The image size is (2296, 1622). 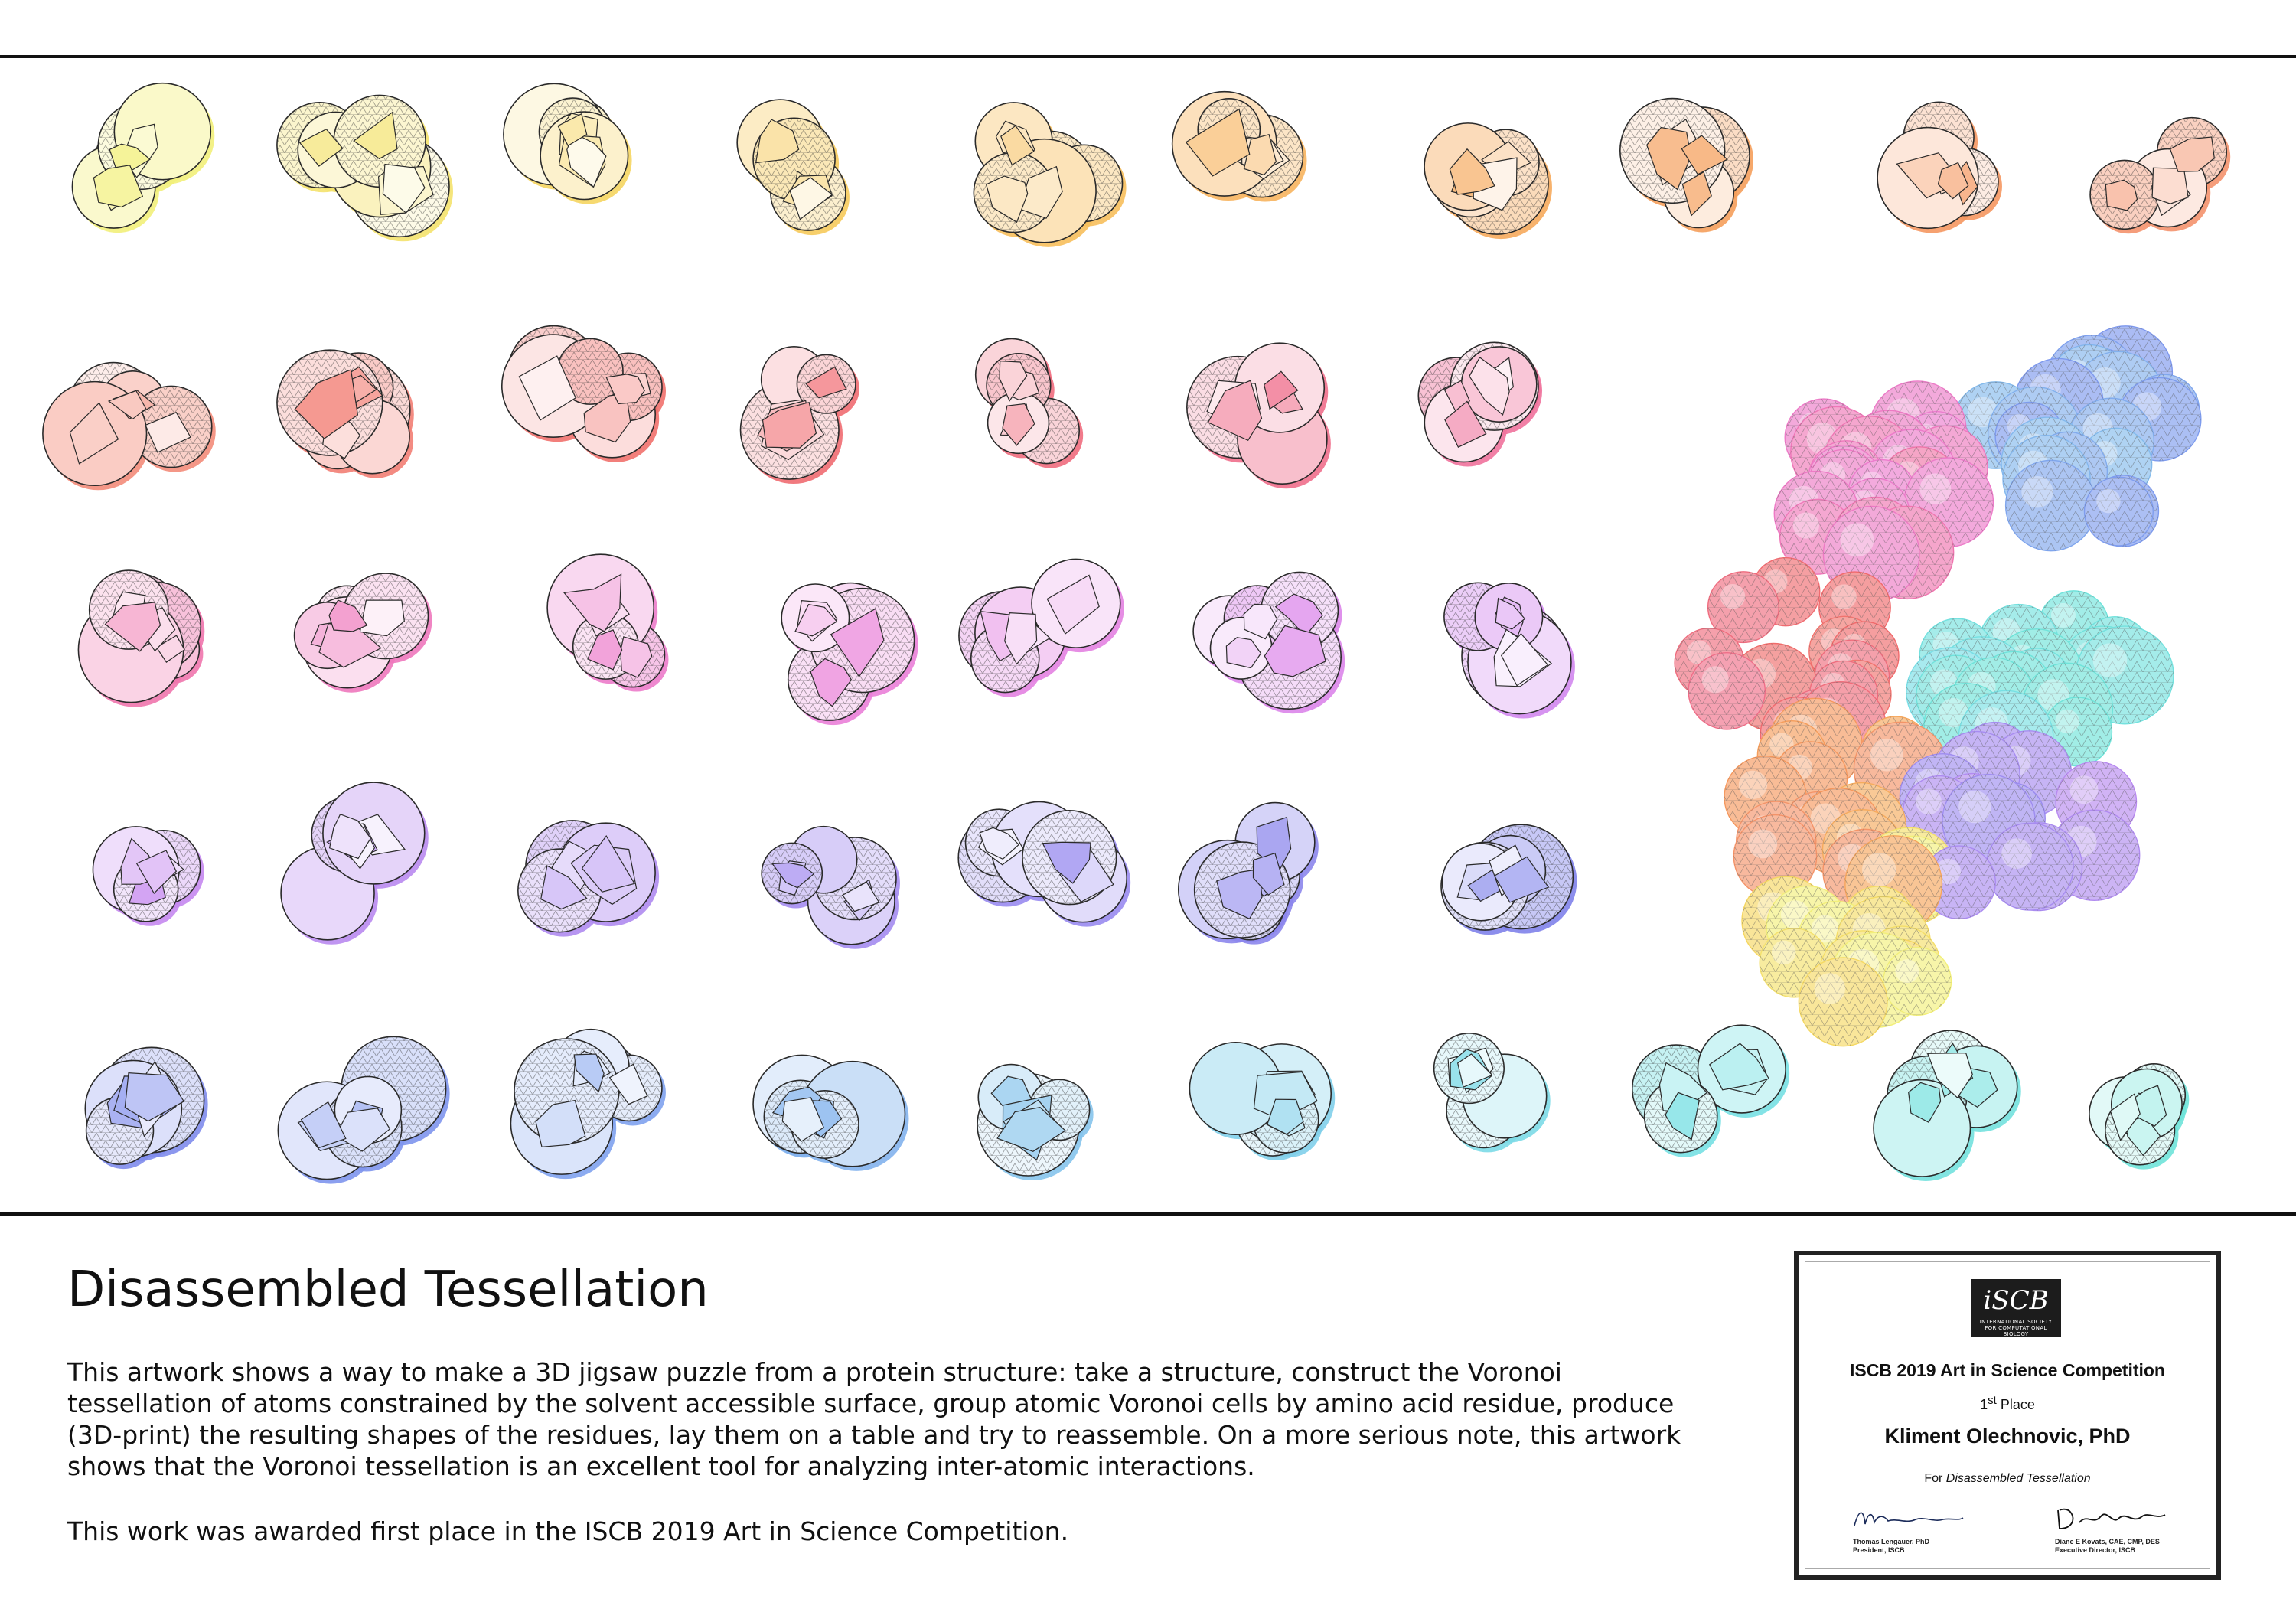 What do you see at coordinates (1148, 1214) in the screenshot?
I see `bottom-rule` at bounding box center [1148, 1214].